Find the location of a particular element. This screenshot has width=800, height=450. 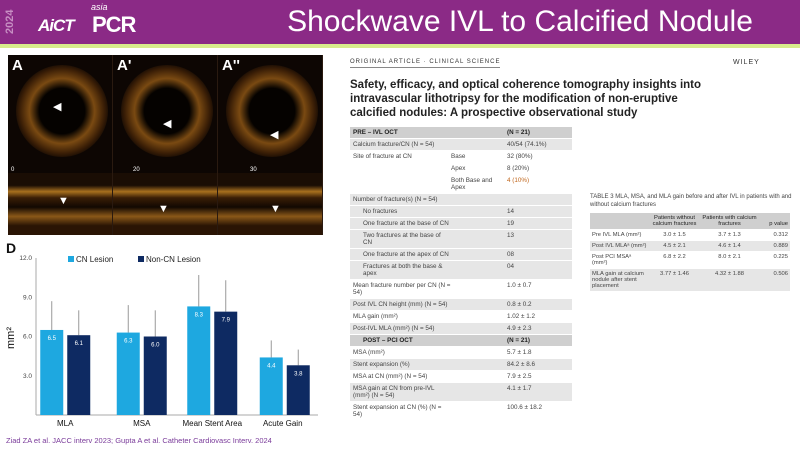

article-section-label: ORIGINAL ARTICLE · CLINICAL SCIENCE is located at coordinates (425, 63).